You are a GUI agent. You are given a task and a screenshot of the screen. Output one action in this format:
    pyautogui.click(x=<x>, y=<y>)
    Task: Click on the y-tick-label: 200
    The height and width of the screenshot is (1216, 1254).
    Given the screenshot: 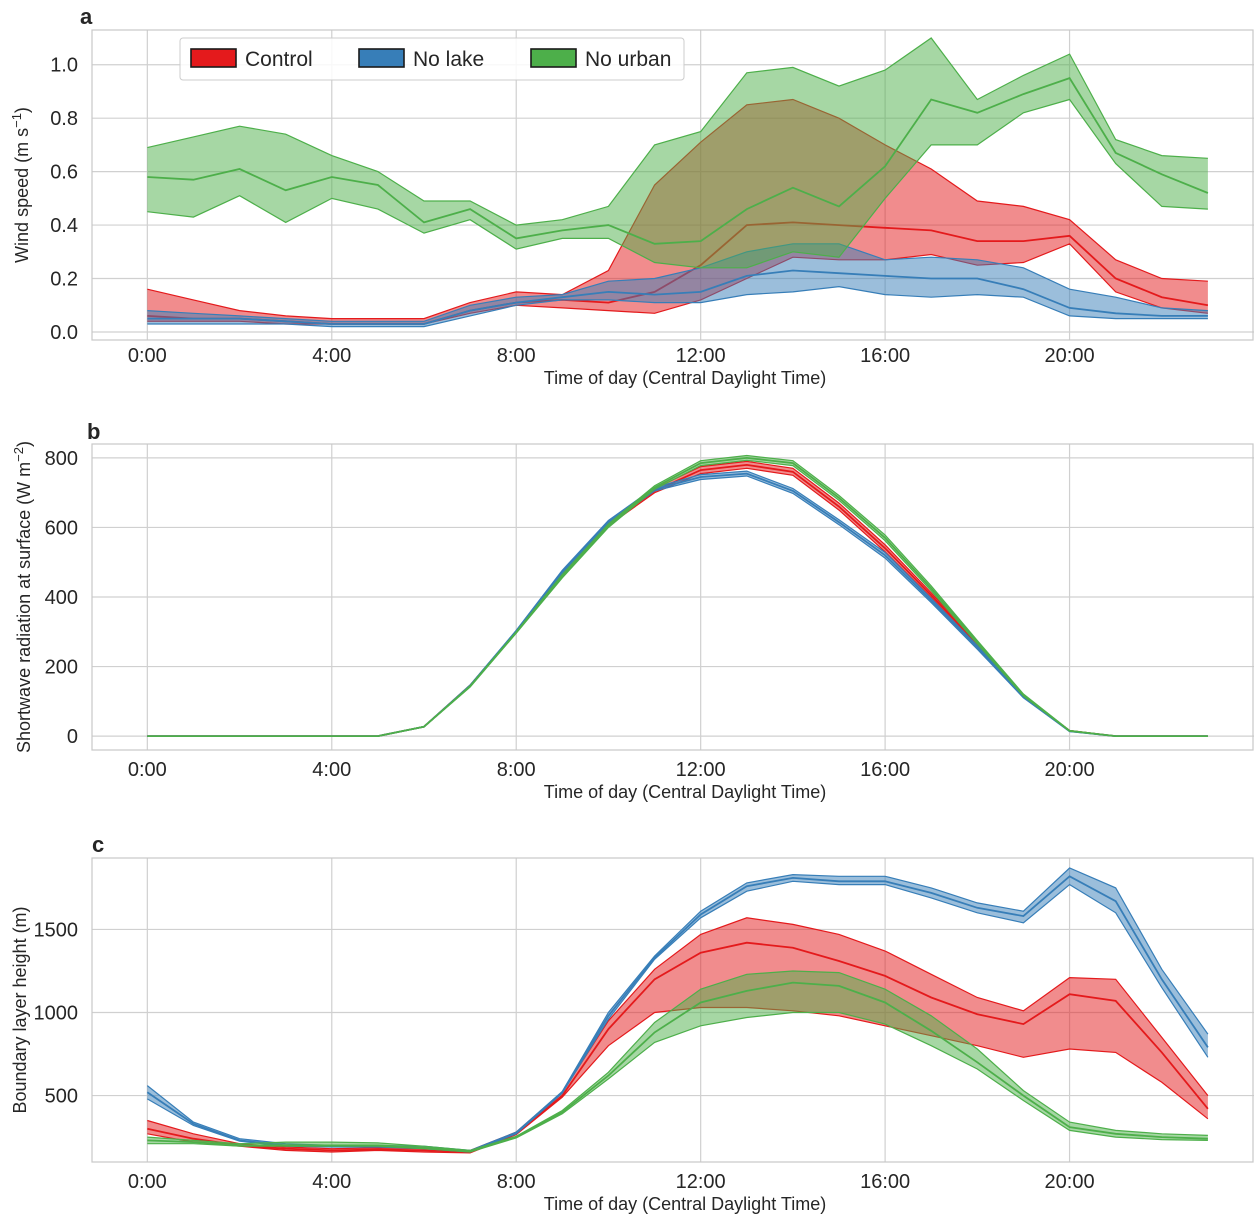 What is the action you would take?
    pyautogui.click(x=61, y=668)
    